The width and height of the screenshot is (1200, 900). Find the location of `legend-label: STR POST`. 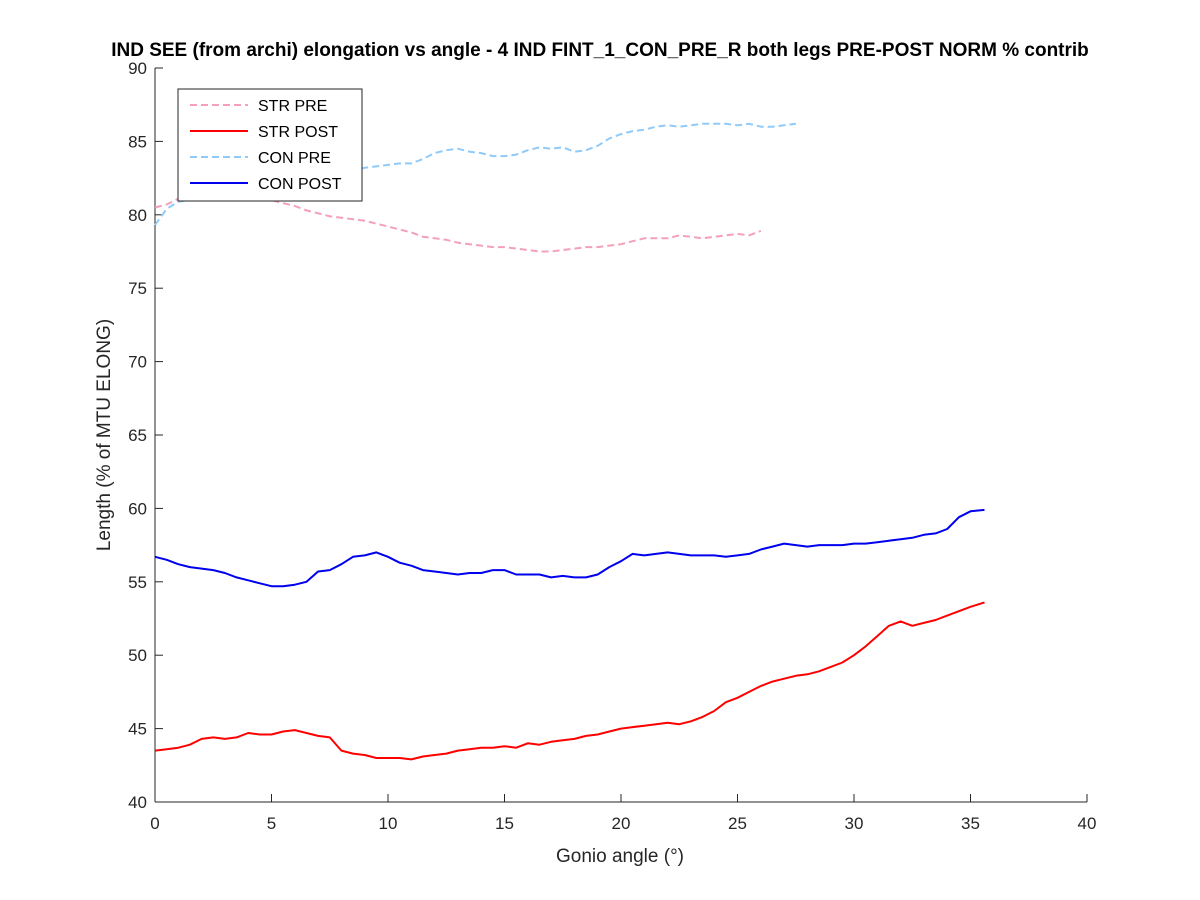

legend-label: STR POST is located at coordinates (298, 132).